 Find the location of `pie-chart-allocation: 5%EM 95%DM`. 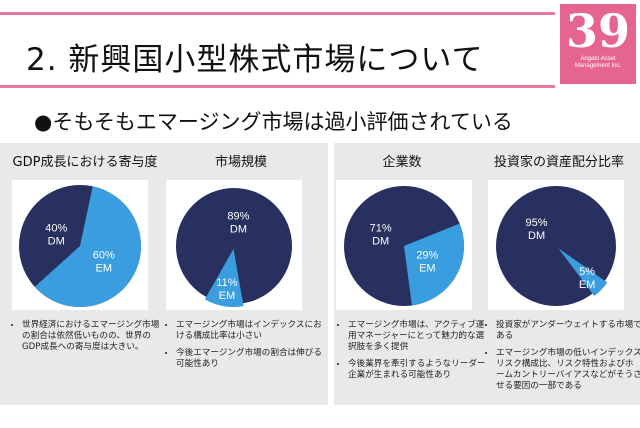

pie-chart-allocation: 5%EM 95%DM is located at coordinates (556, 246).